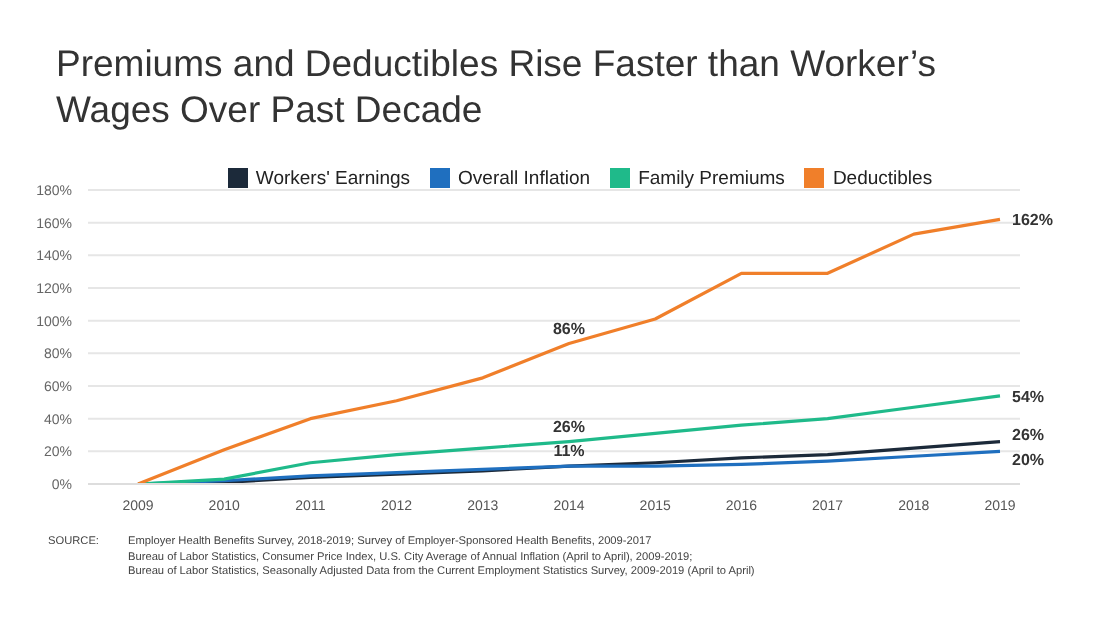  Describe the element at coordinates (1028, 460) in the screenshot. I see `data-label: 20%` at that location.